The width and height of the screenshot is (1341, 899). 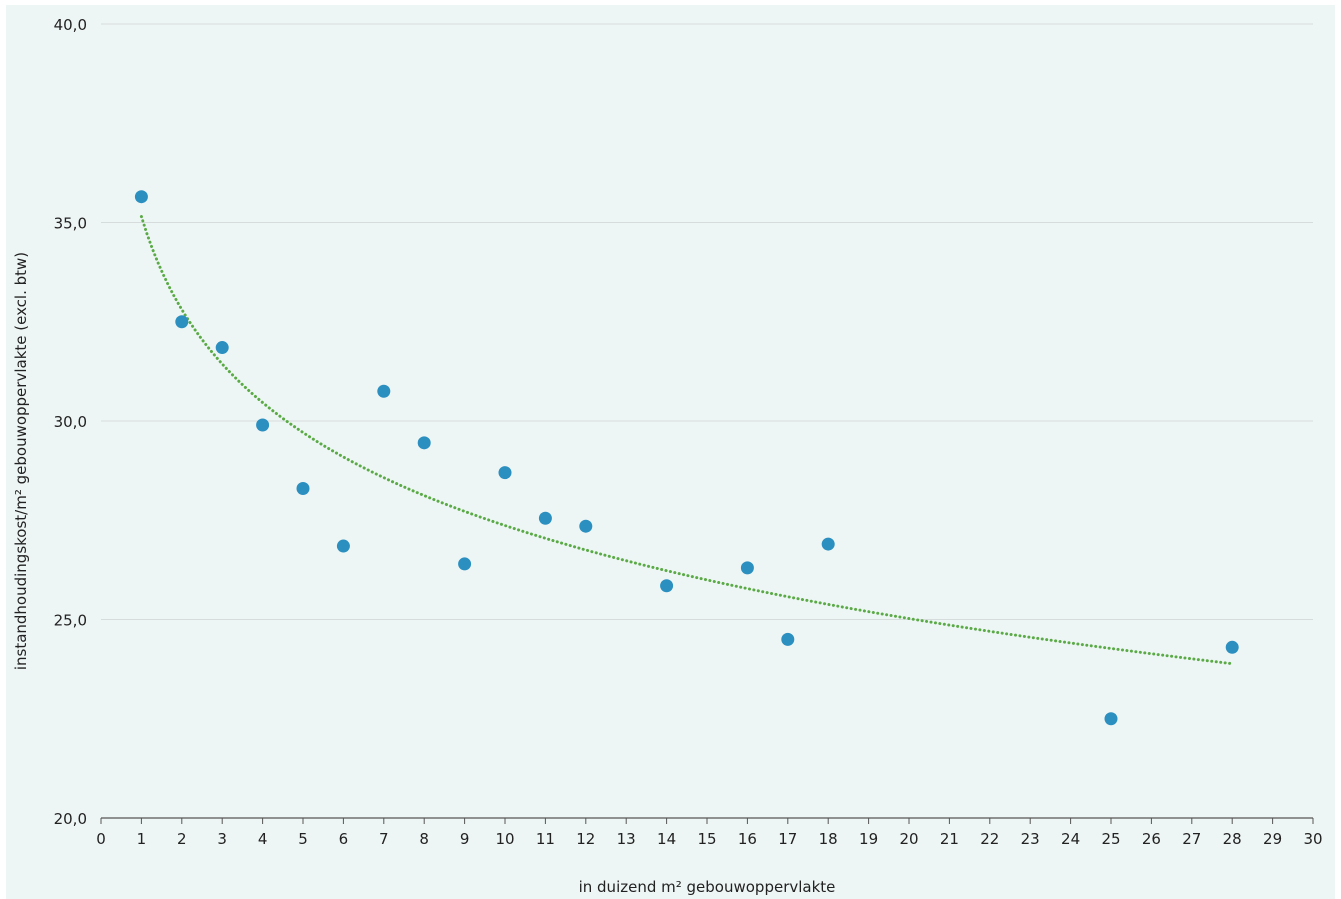 What do you see at coordinates (263, 839) in the screenshot?
I see `x-tick-label: 4` at bounding box center [263, 839].